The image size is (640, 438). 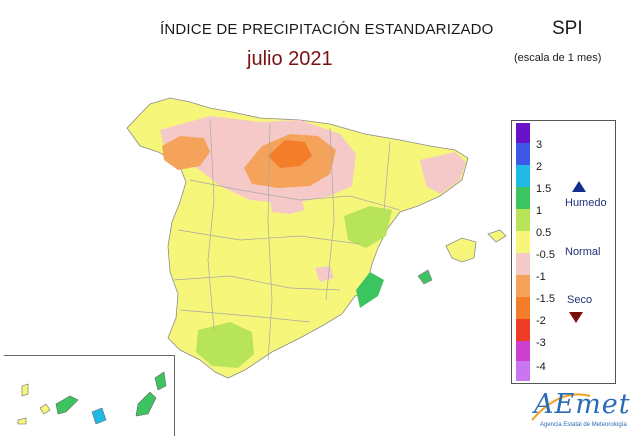 What do you see at coordinates (290, 154) in the screenshot?
I see `dry-severe-north` at bounding box center [290, 154].